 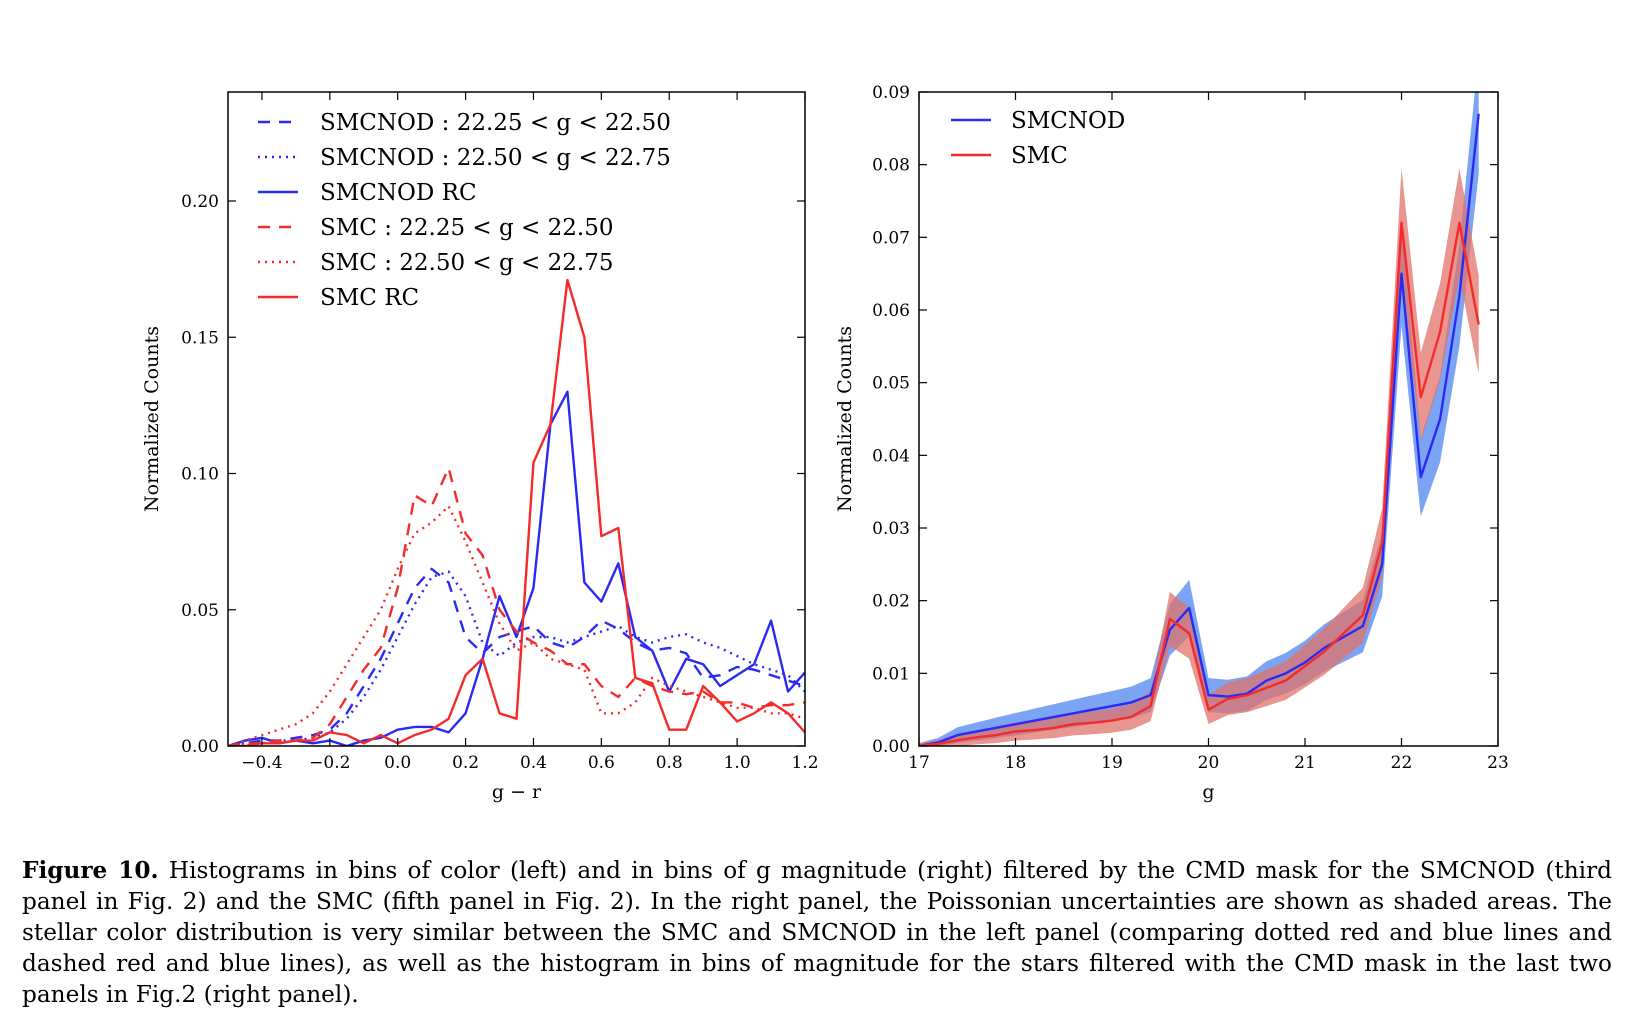 I want to click on y-tick-label: 0.09, so click(x=891, y=93).